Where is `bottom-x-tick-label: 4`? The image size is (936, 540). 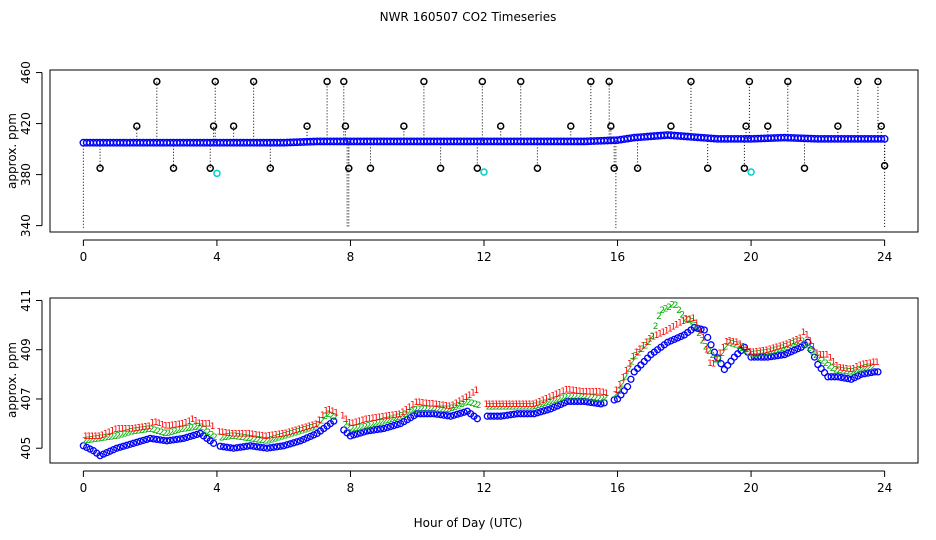 bottom-x-tick-label: 4 is located at coordinates (217, 488).